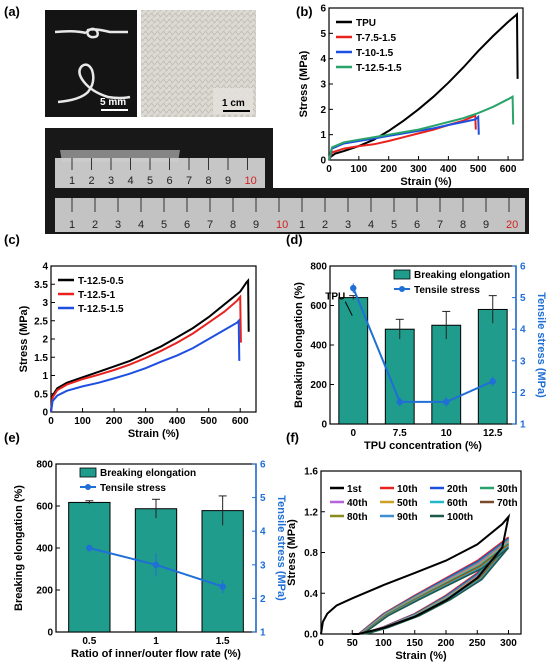 Image resolution: width=550 pixels, height=669 pixels. I want to click on legend-label: T-10-1.5, so click(375, 53).